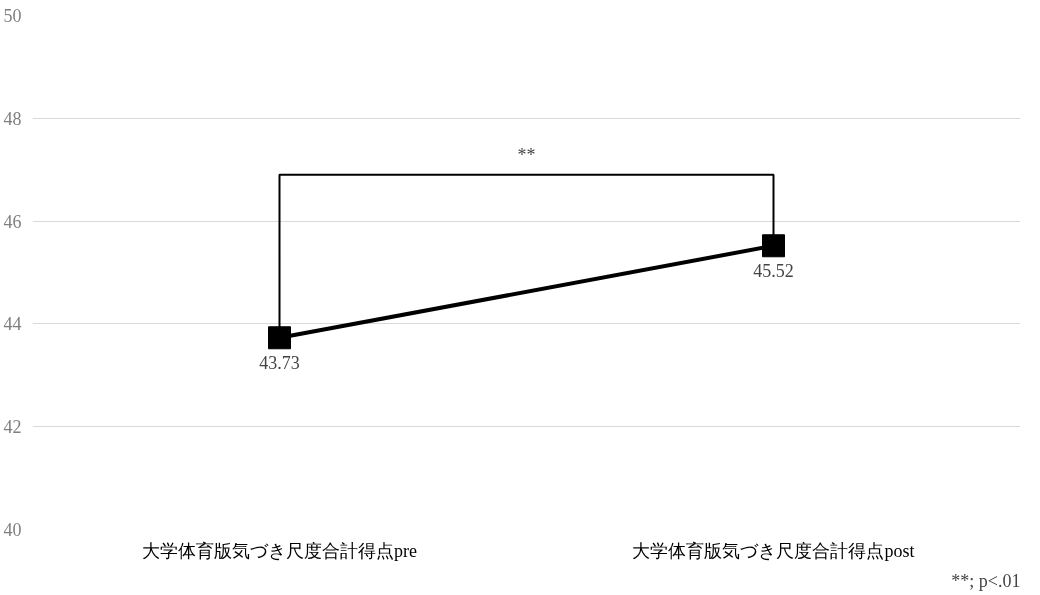  Describe the element at coordinates (279, 362) in the screenshot. I see `data-label: 43.73` at that location.